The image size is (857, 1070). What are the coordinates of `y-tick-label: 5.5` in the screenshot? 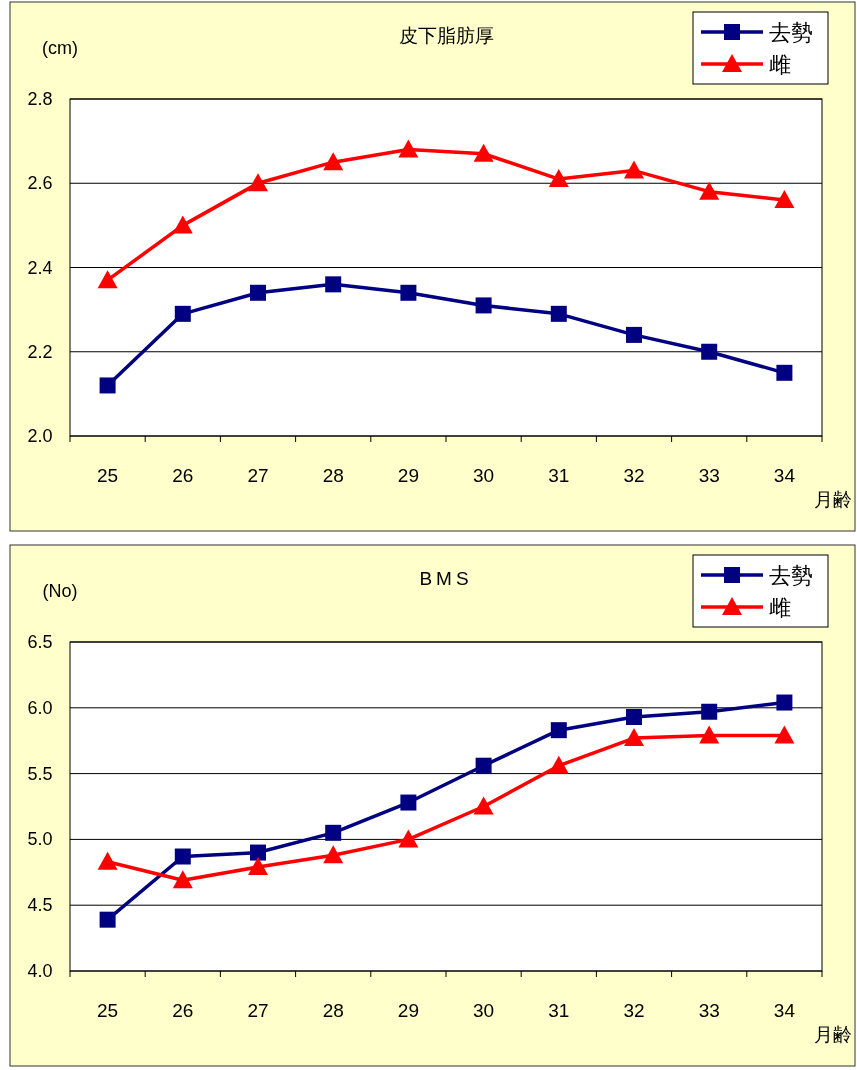 It's located at (40, 773).